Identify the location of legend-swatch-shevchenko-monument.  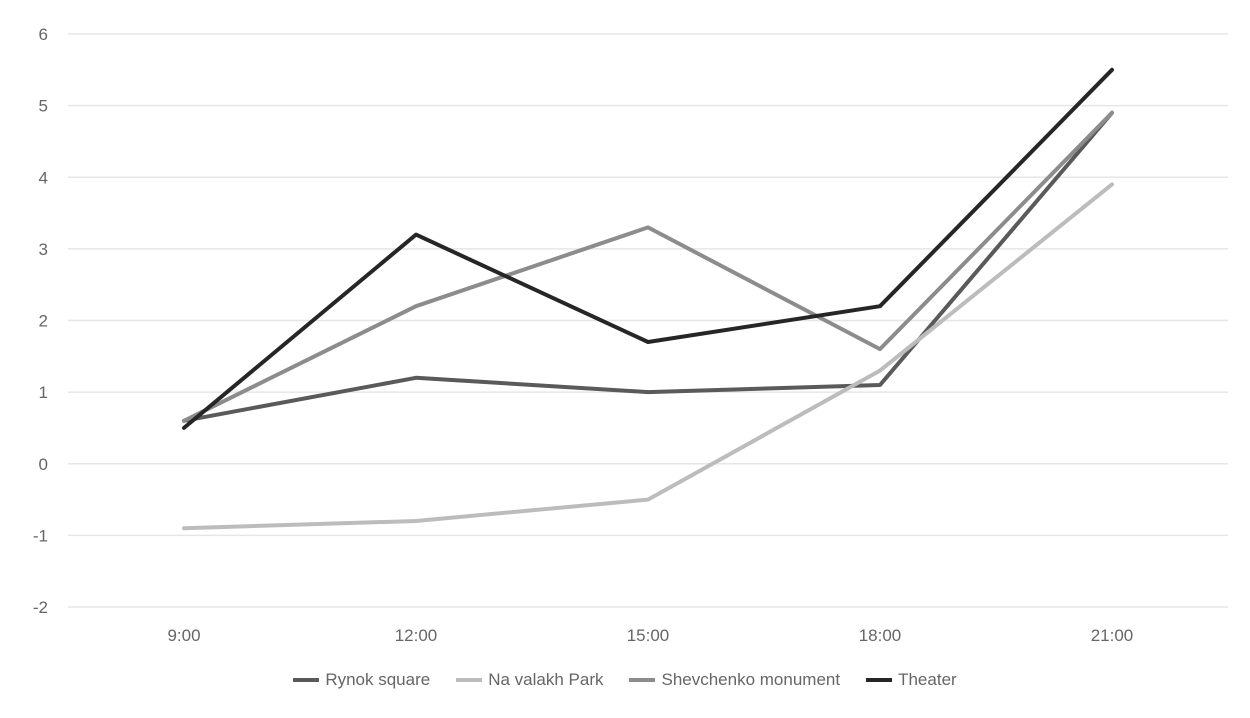
(642, 680).